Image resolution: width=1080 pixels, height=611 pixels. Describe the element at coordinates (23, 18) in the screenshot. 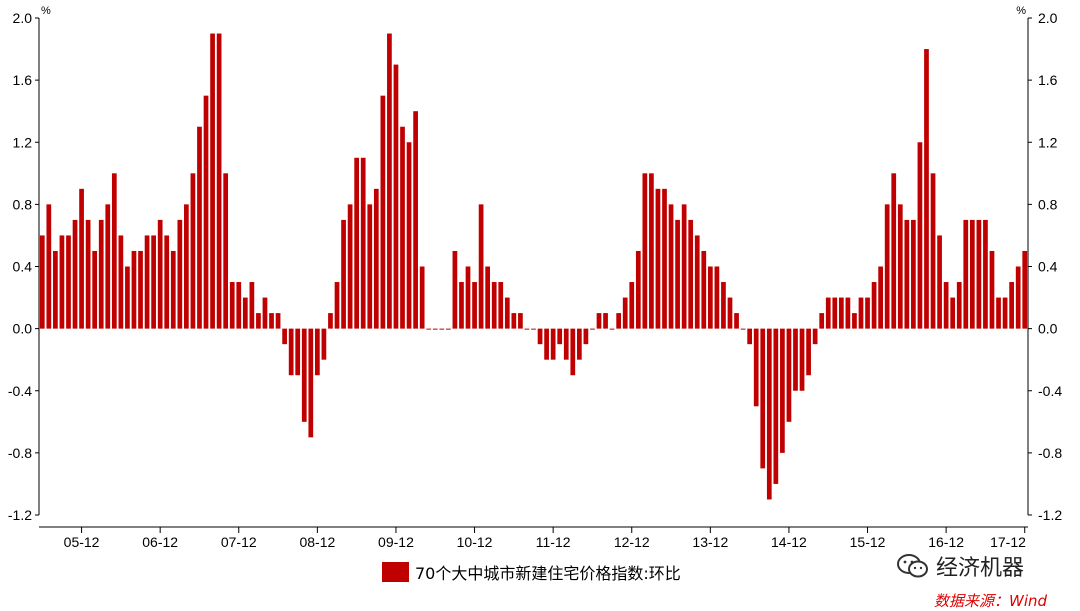

I see `y-tick-label-left: 2.0` at that location.